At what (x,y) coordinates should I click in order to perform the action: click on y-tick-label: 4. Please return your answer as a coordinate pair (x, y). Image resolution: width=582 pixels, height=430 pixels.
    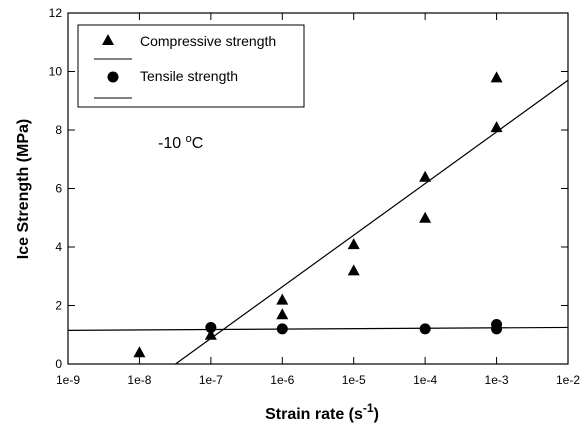
    Looking at the image, I should click on (58, 247).